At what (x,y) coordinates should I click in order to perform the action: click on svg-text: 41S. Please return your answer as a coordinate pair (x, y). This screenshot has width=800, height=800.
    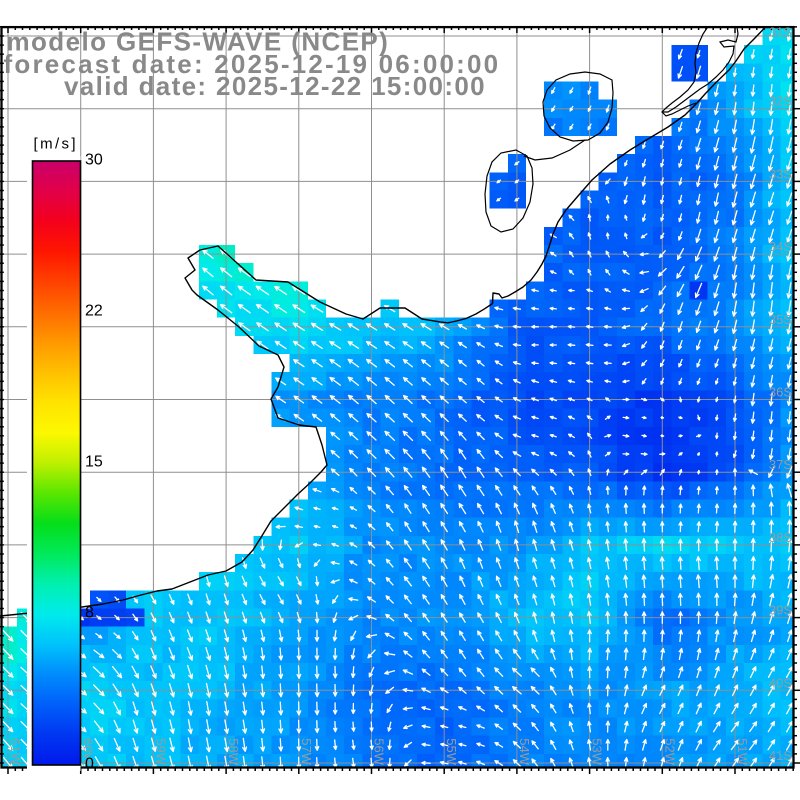
    Looking at the image, I should click on (780, 755).